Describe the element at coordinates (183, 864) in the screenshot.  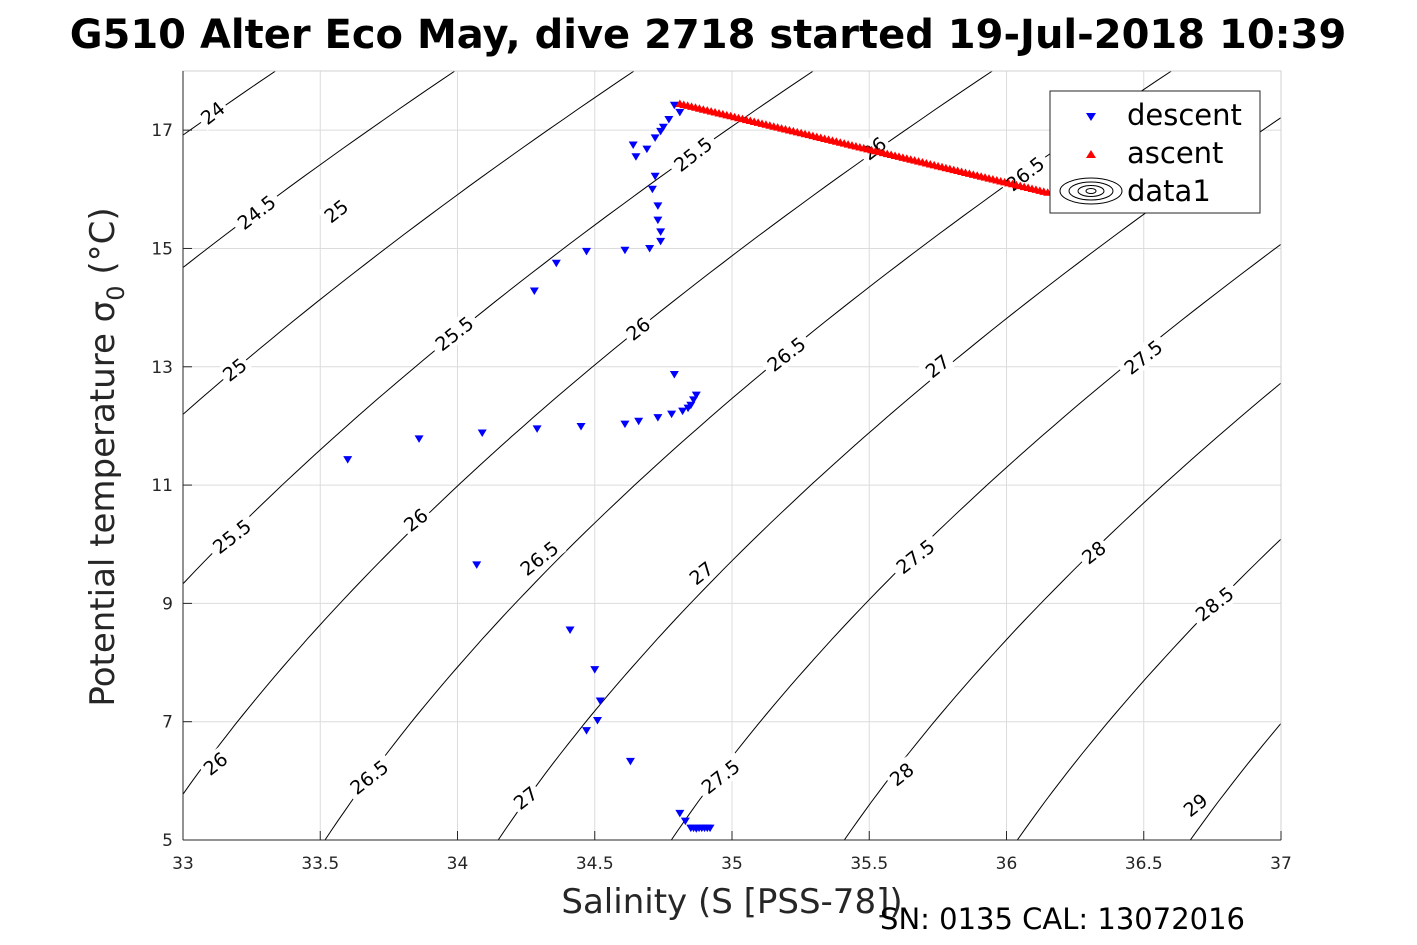
I see `x-tick-label: 33` at that location.